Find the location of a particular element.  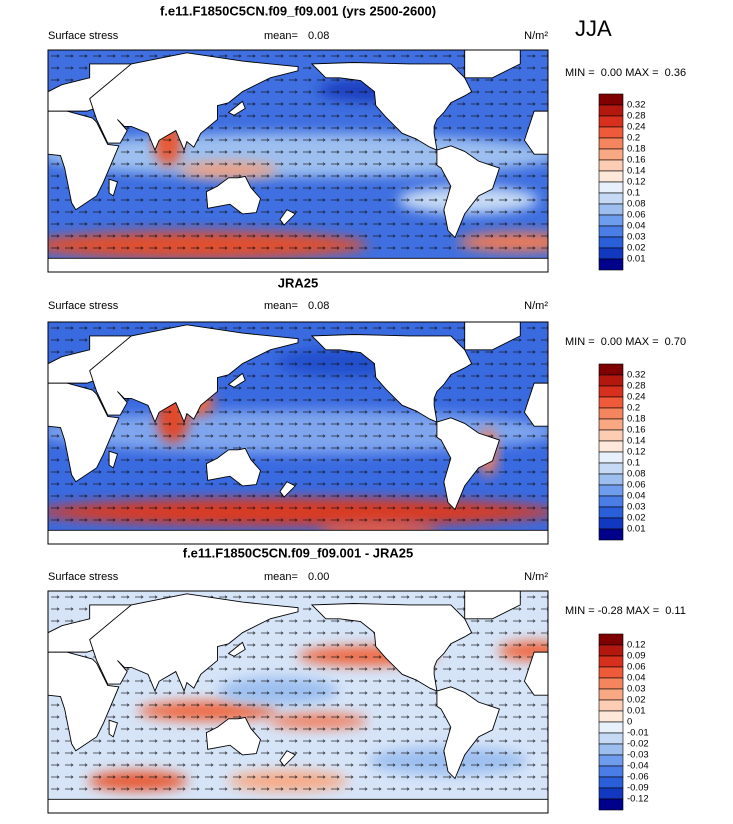

colorbar-label: -0.12 is located at coordinates (638, 799).